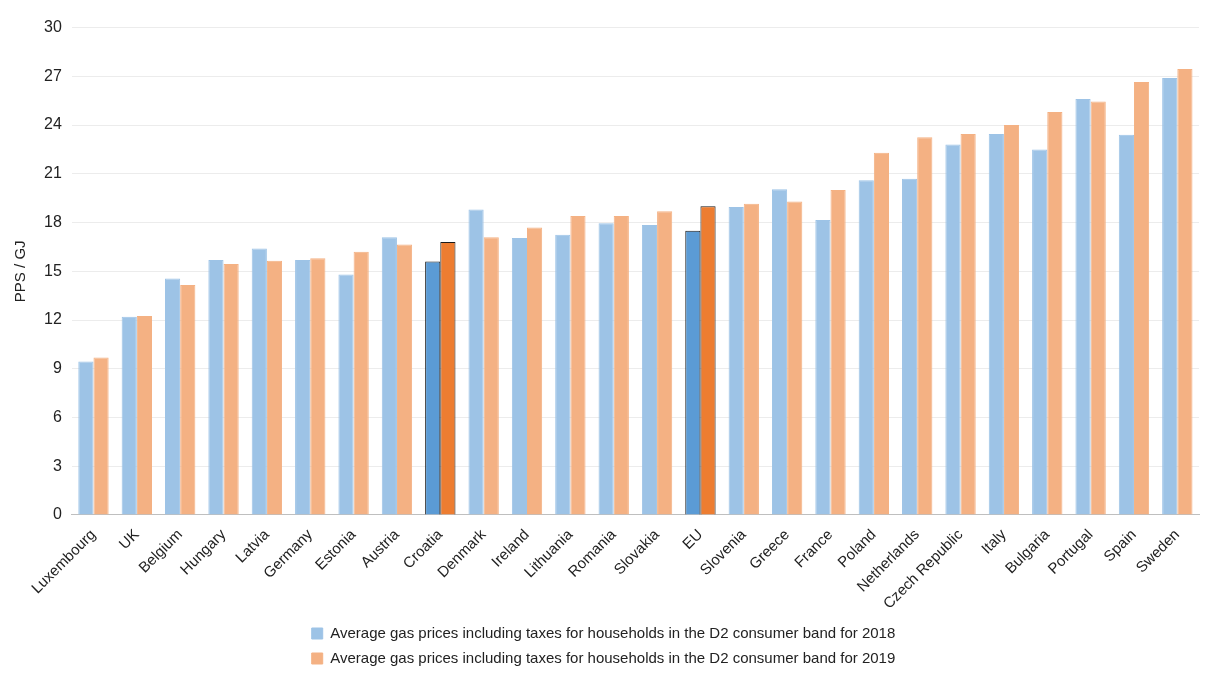  Describe the element at coordinates (57, 465) in the screenshot. I see `y-tick-label: 3` at that location.